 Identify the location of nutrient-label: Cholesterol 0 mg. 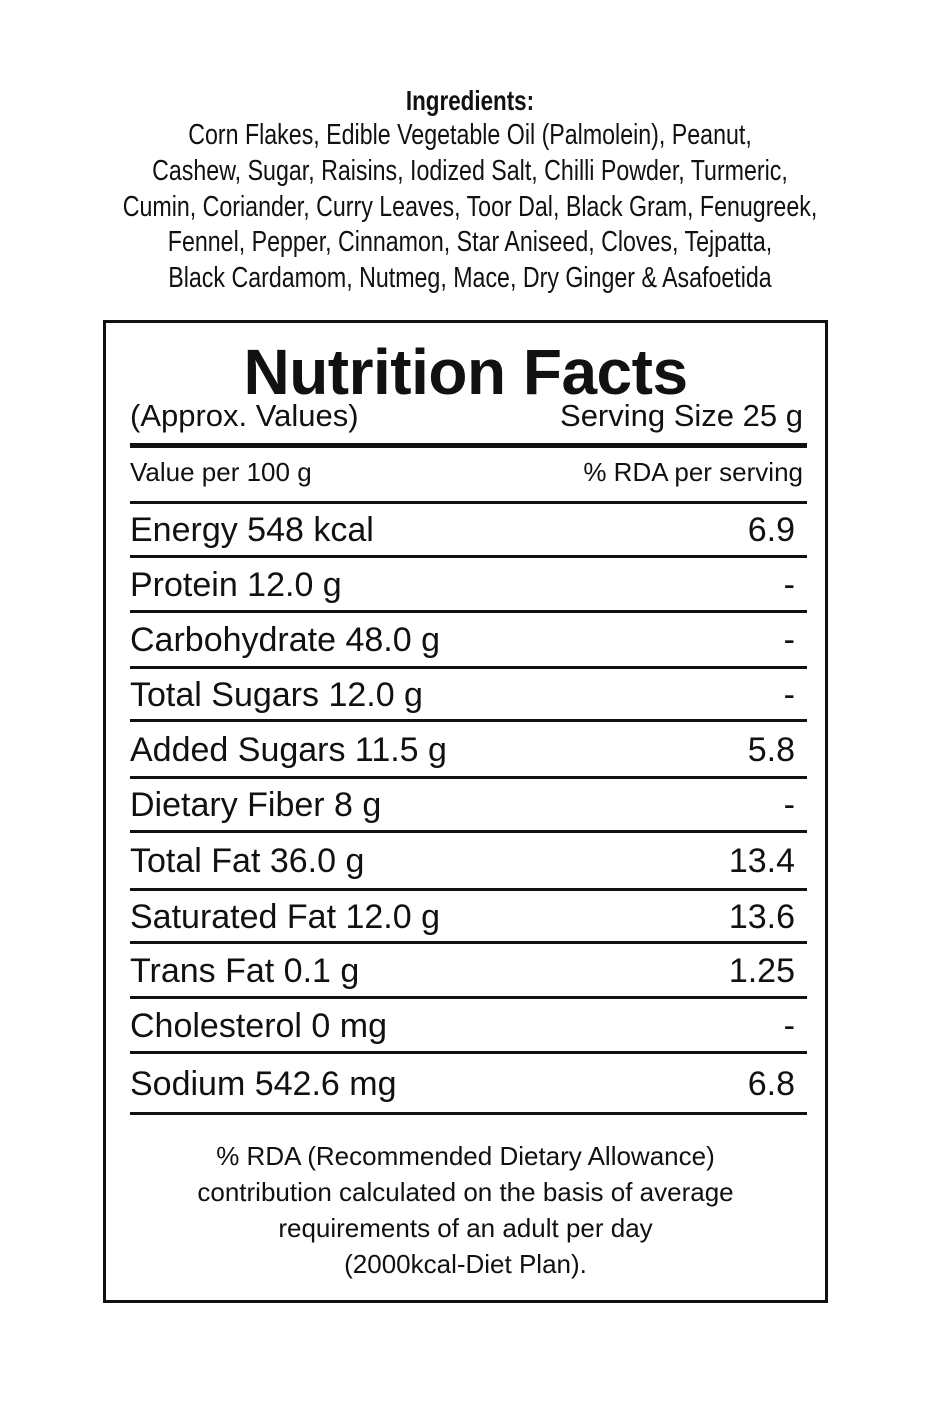
(259, 1025).